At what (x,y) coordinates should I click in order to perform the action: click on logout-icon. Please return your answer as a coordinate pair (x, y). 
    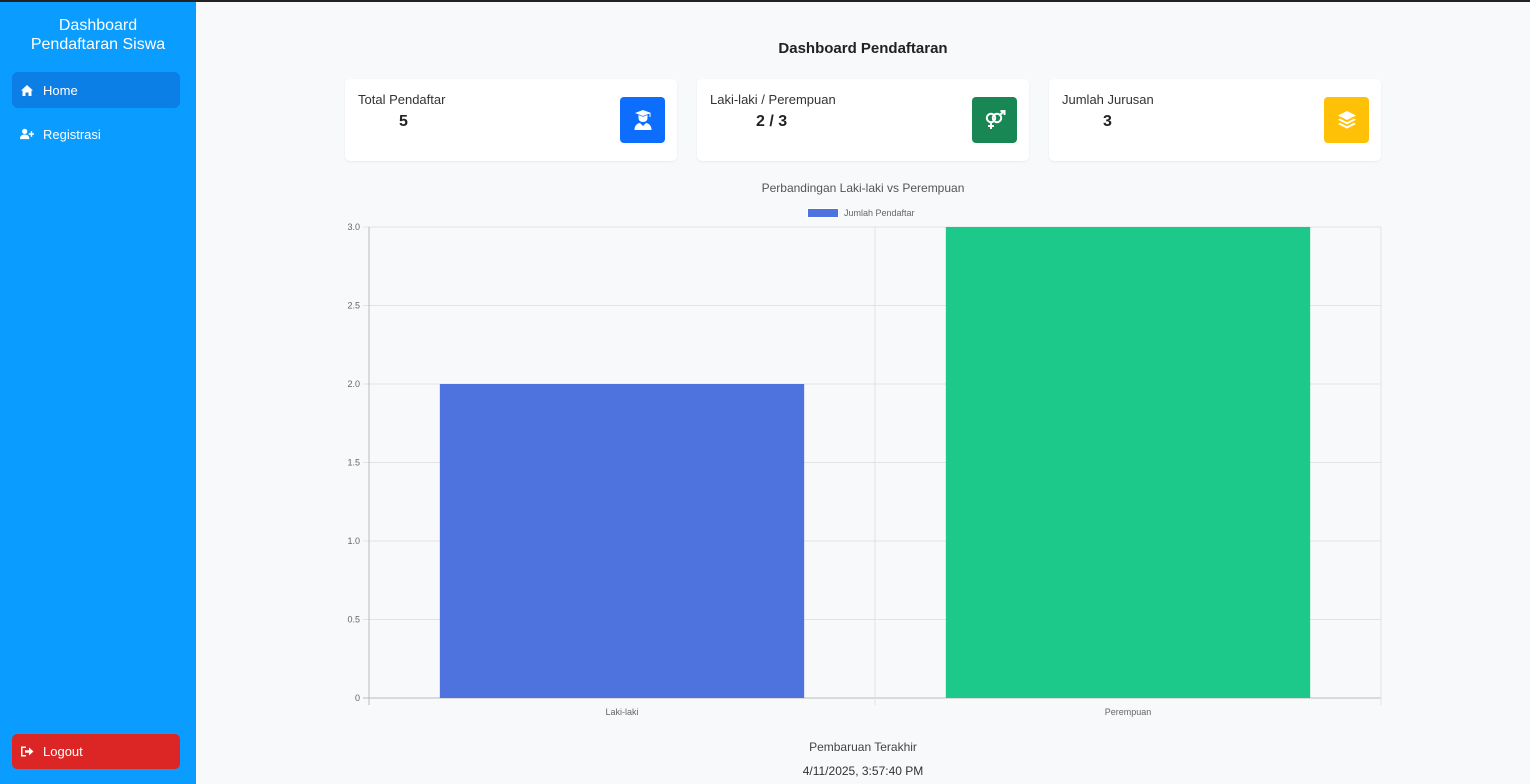
    Looking at the image, I should click on (27, 752).